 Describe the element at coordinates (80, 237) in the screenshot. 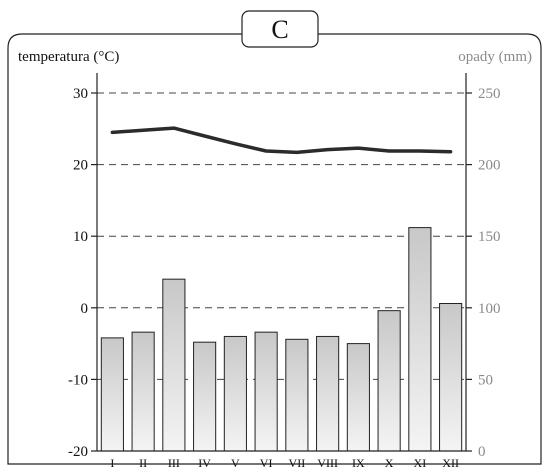

I see `left-tick-label: 10` at that location.